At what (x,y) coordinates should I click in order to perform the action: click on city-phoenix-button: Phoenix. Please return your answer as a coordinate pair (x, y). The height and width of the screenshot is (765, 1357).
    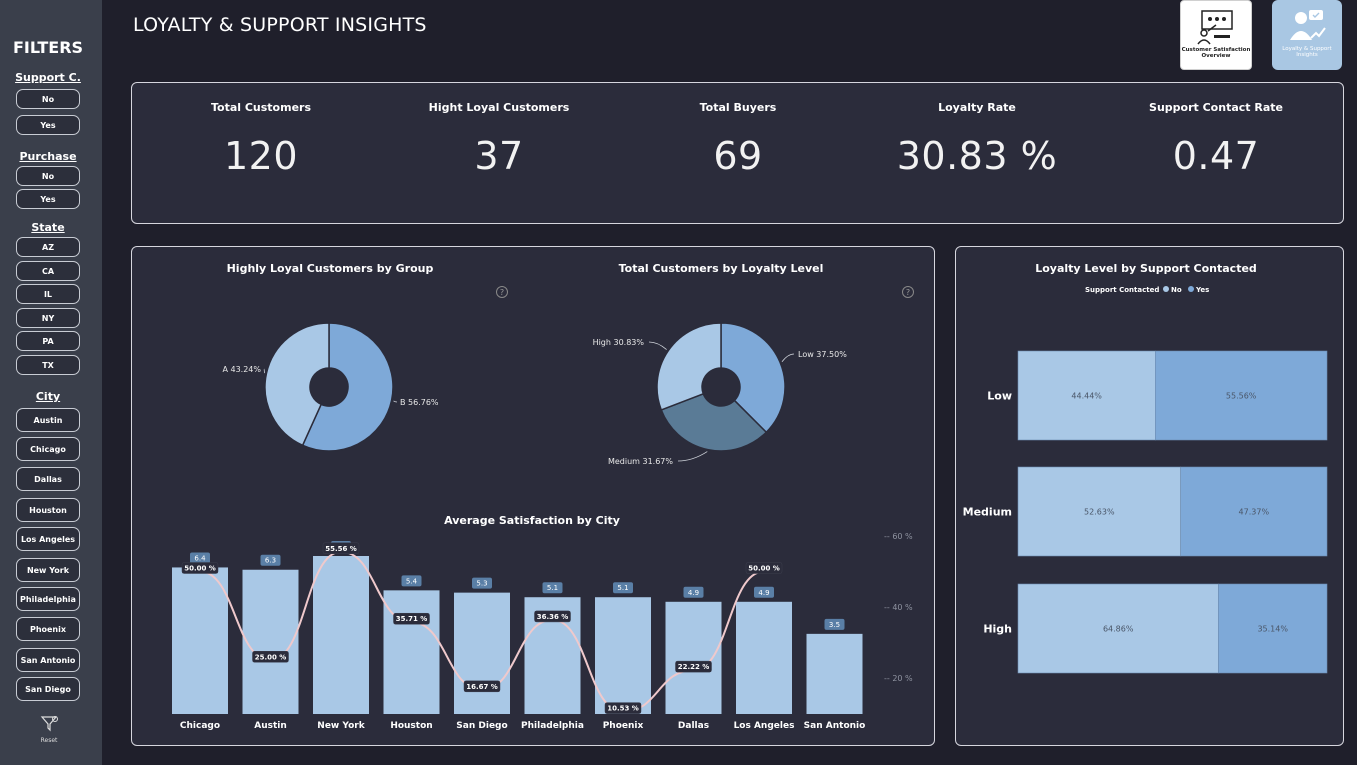
    Looking at the image, I should click on (48, 629).